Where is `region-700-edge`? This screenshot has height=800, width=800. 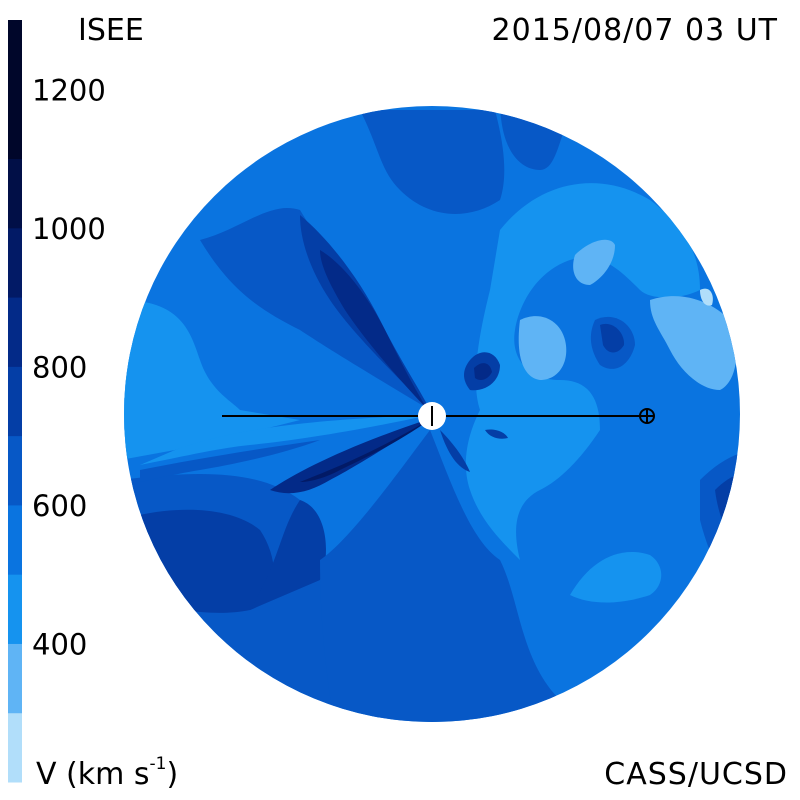
region-700-edge is located at coordinates (720, 535).